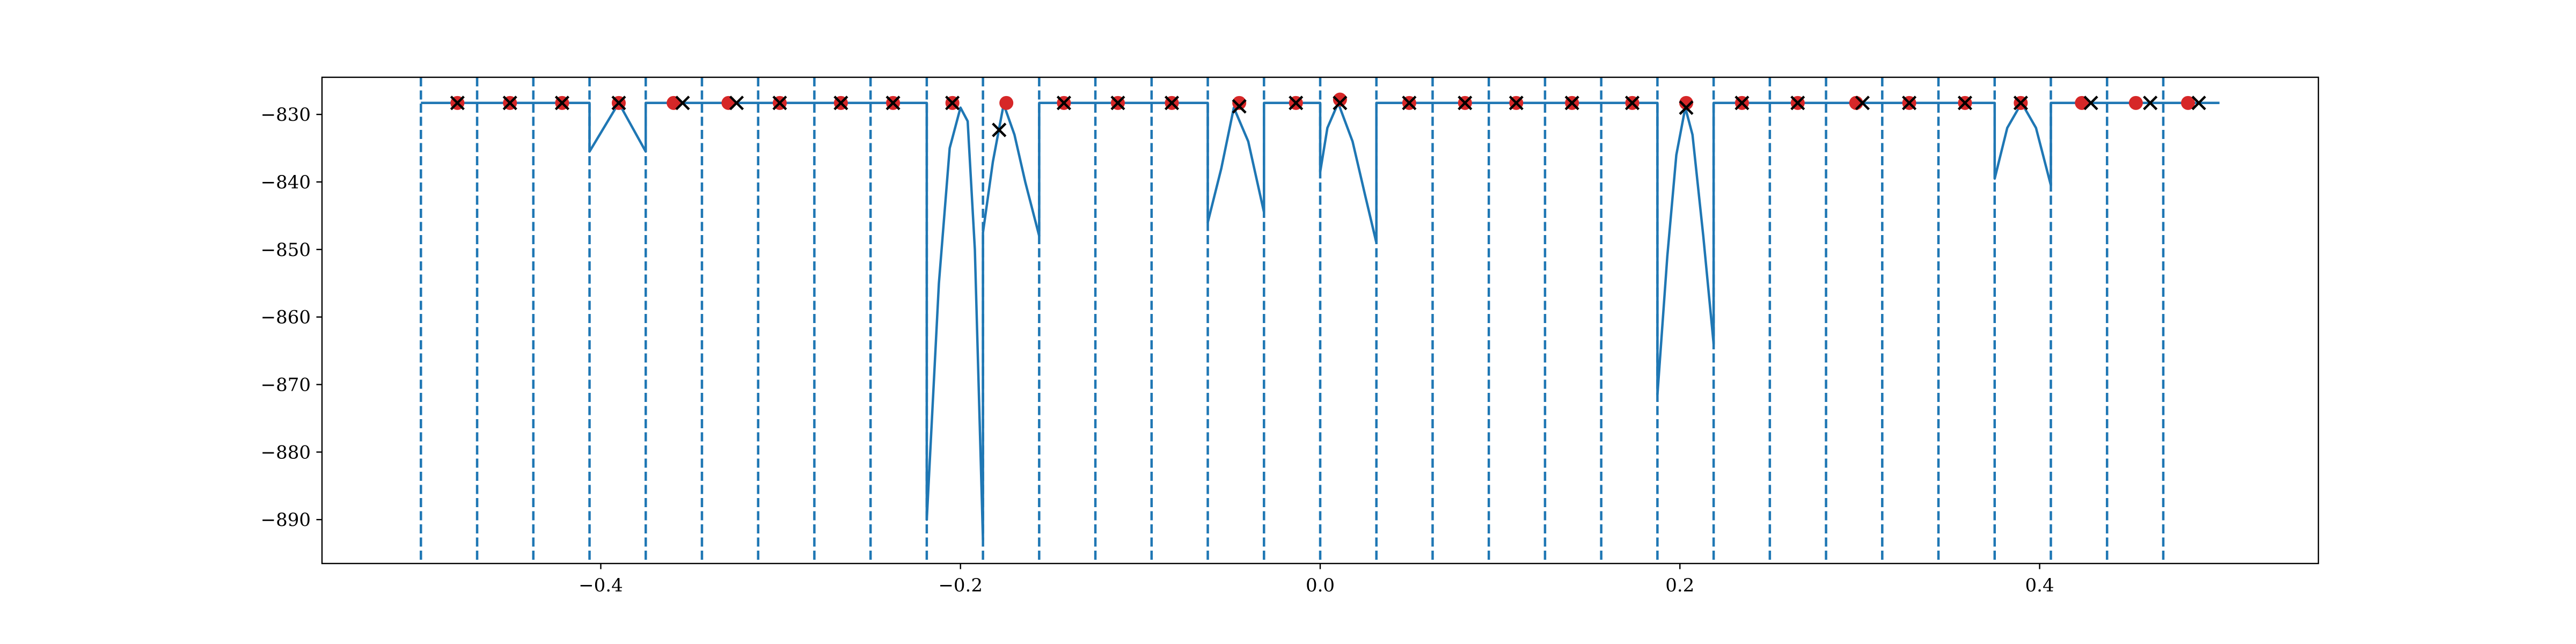  I want to click on x-axis: −0.4 −0.2 0.0 0.2 0.4, so click(1316, 580).